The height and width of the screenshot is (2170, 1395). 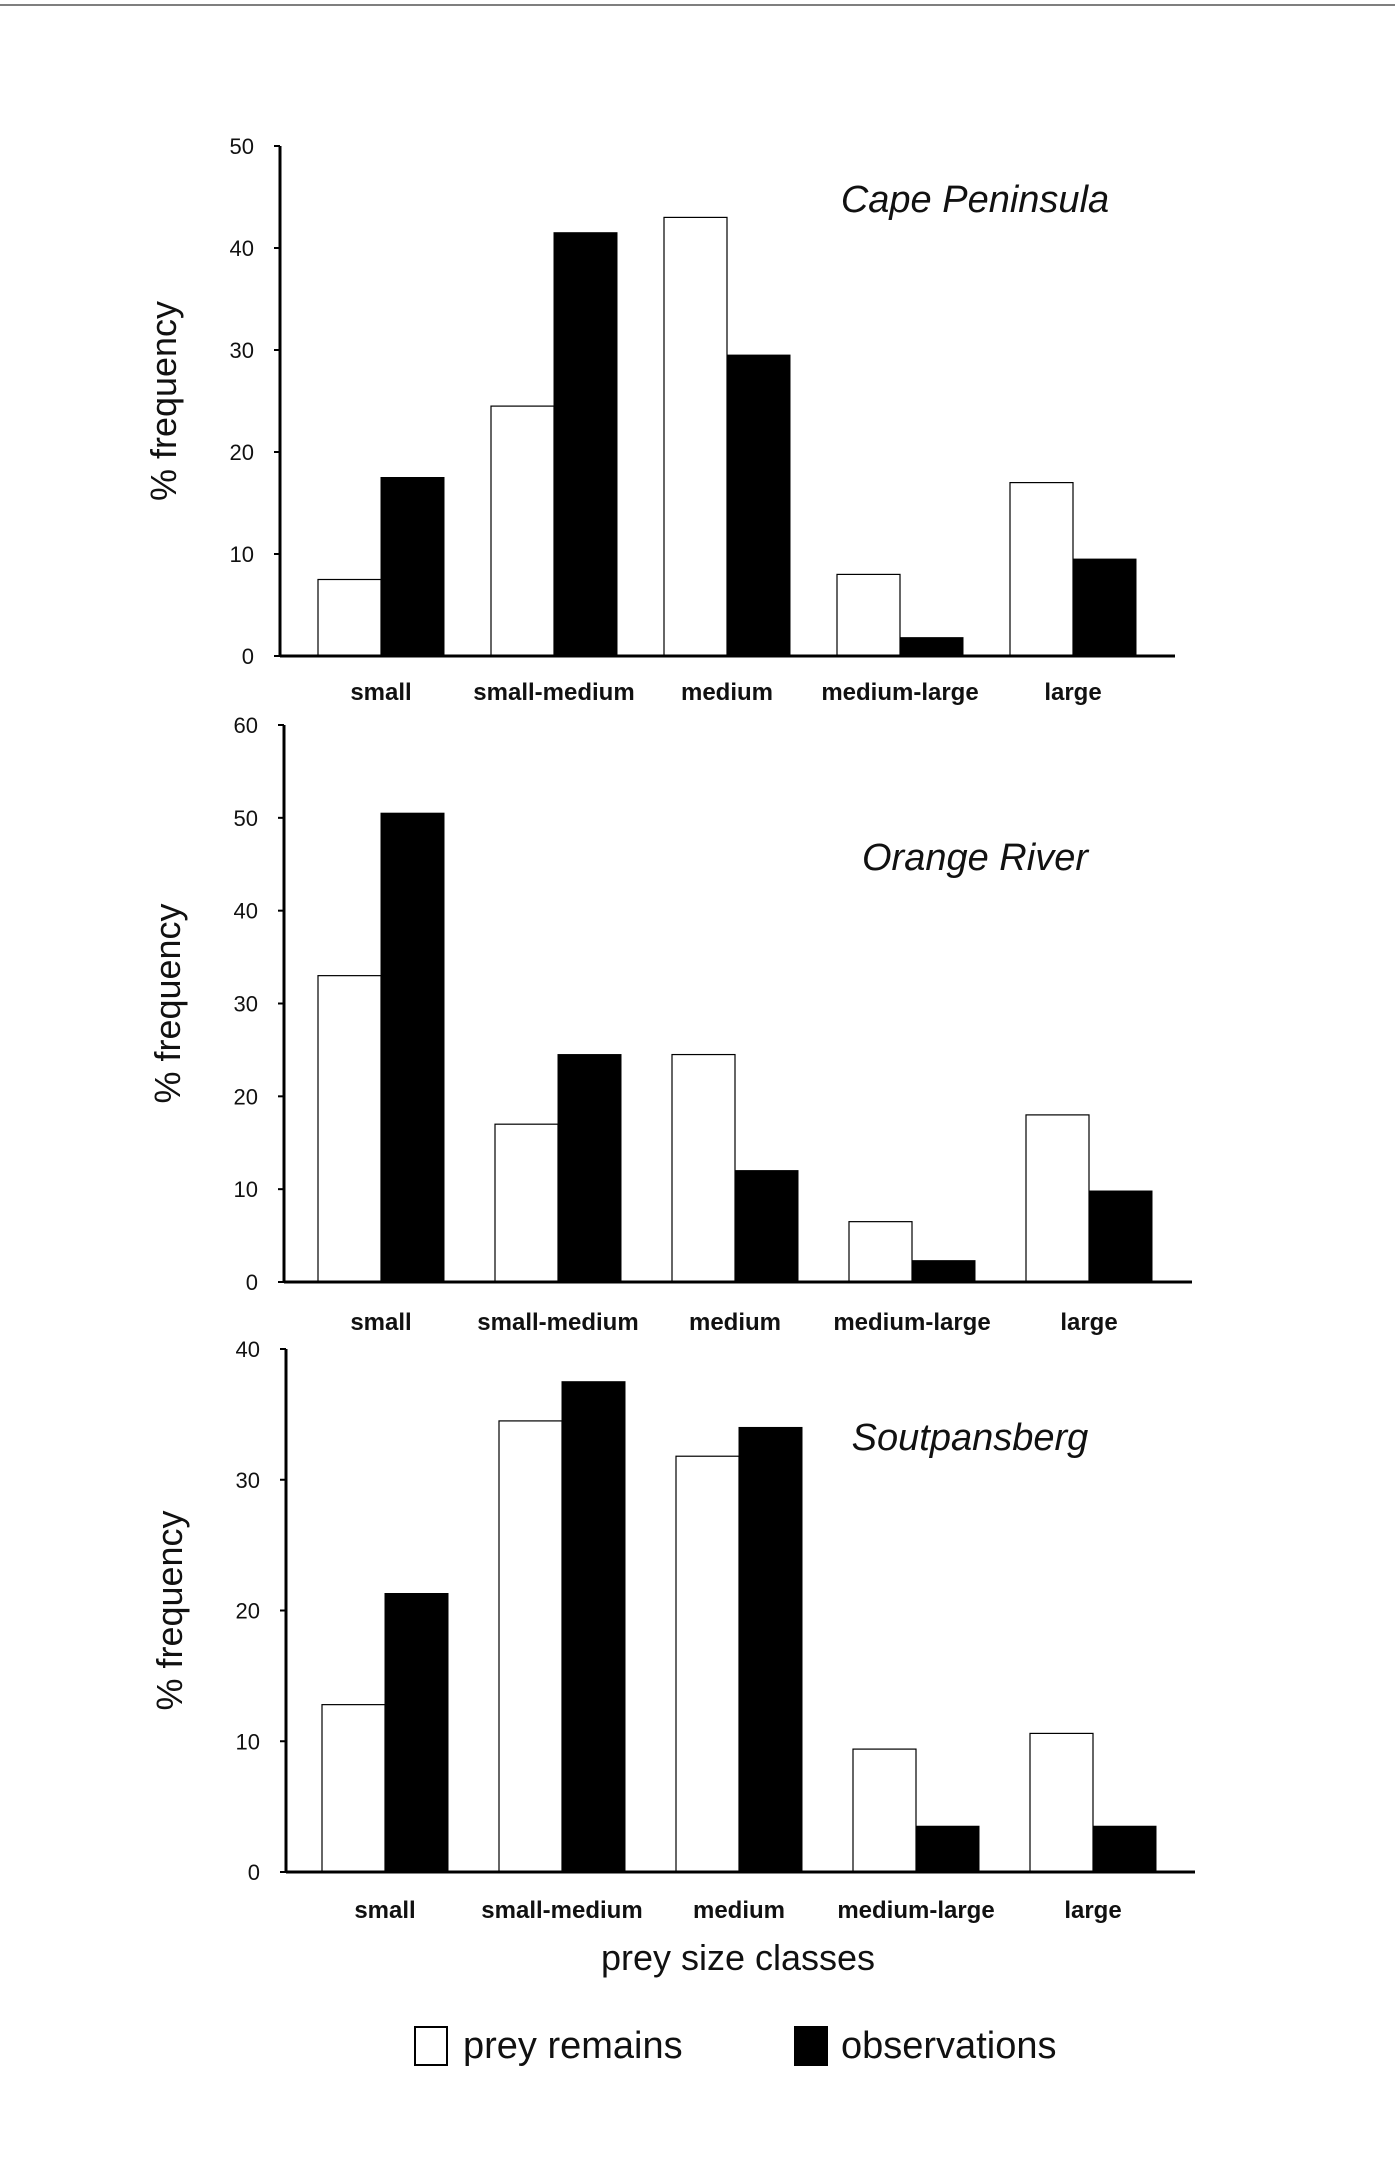 I want to click on panel-title-cape-peninsula: Cape Peninsula, so click(x=975, y=200).